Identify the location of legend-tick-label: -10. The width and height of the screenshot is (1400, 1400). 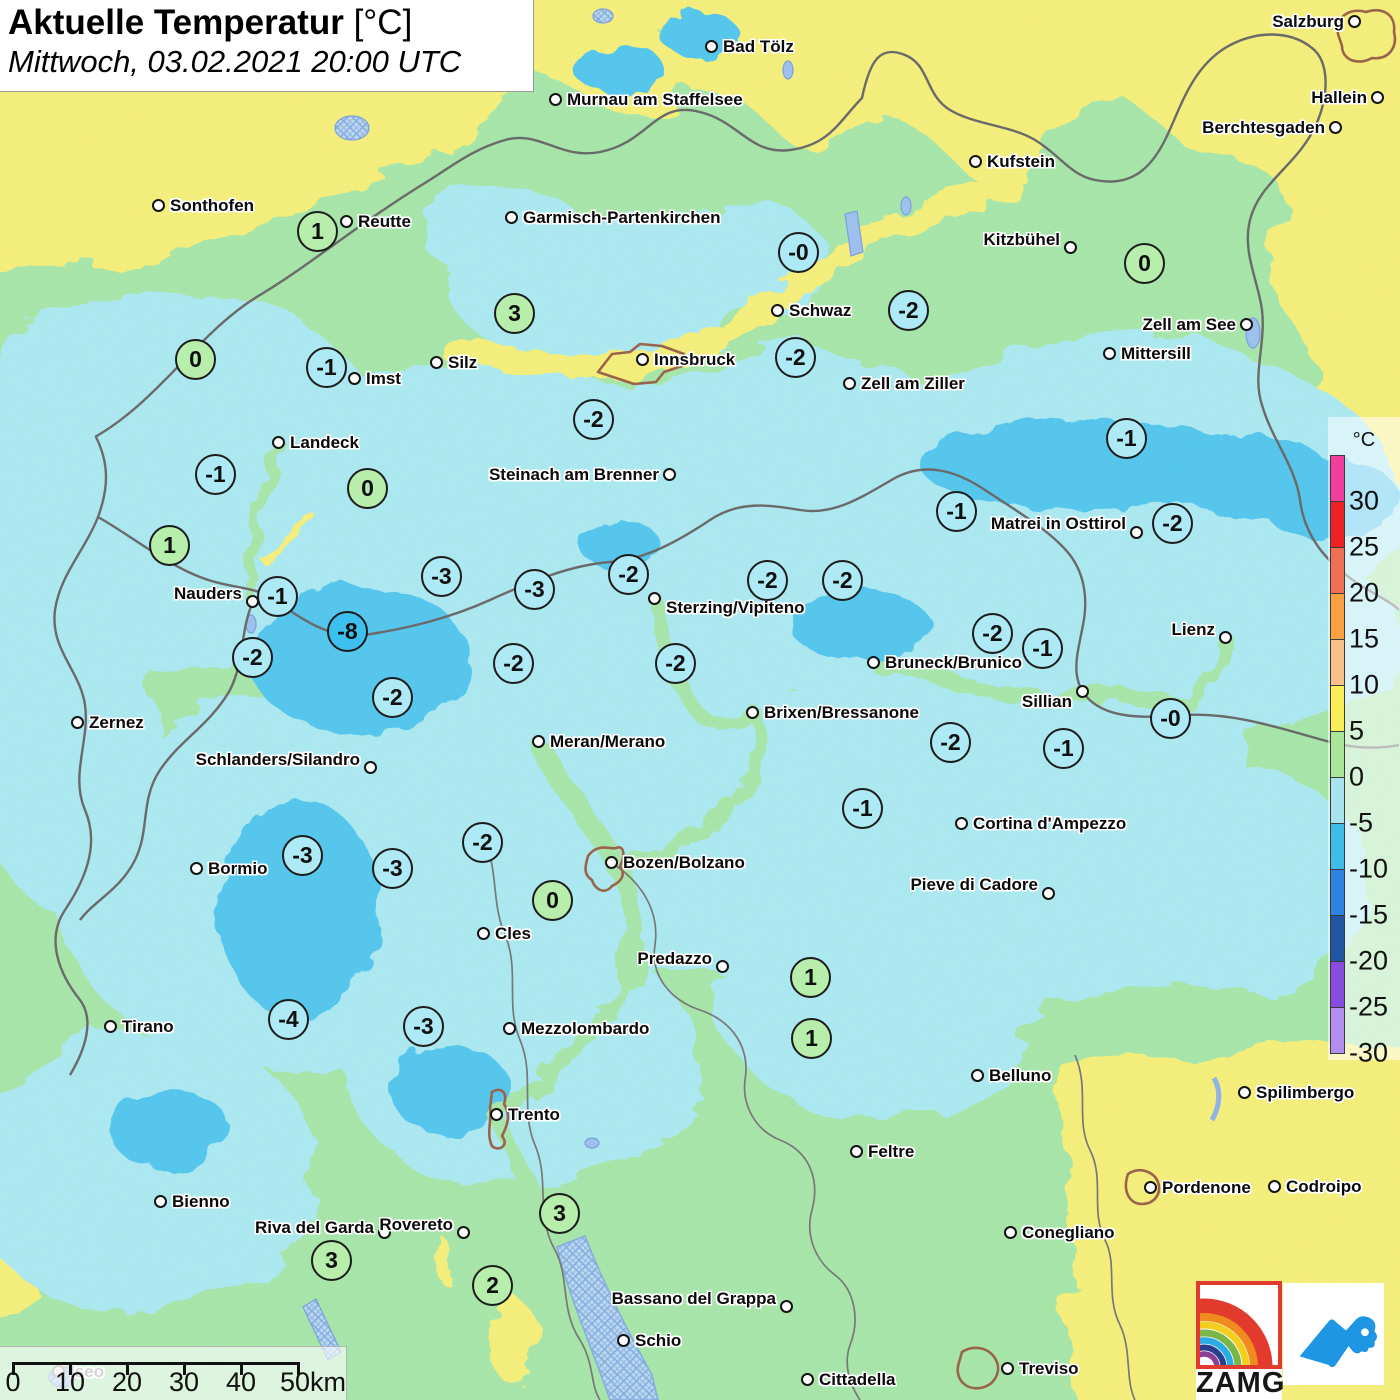
(1369, 868).